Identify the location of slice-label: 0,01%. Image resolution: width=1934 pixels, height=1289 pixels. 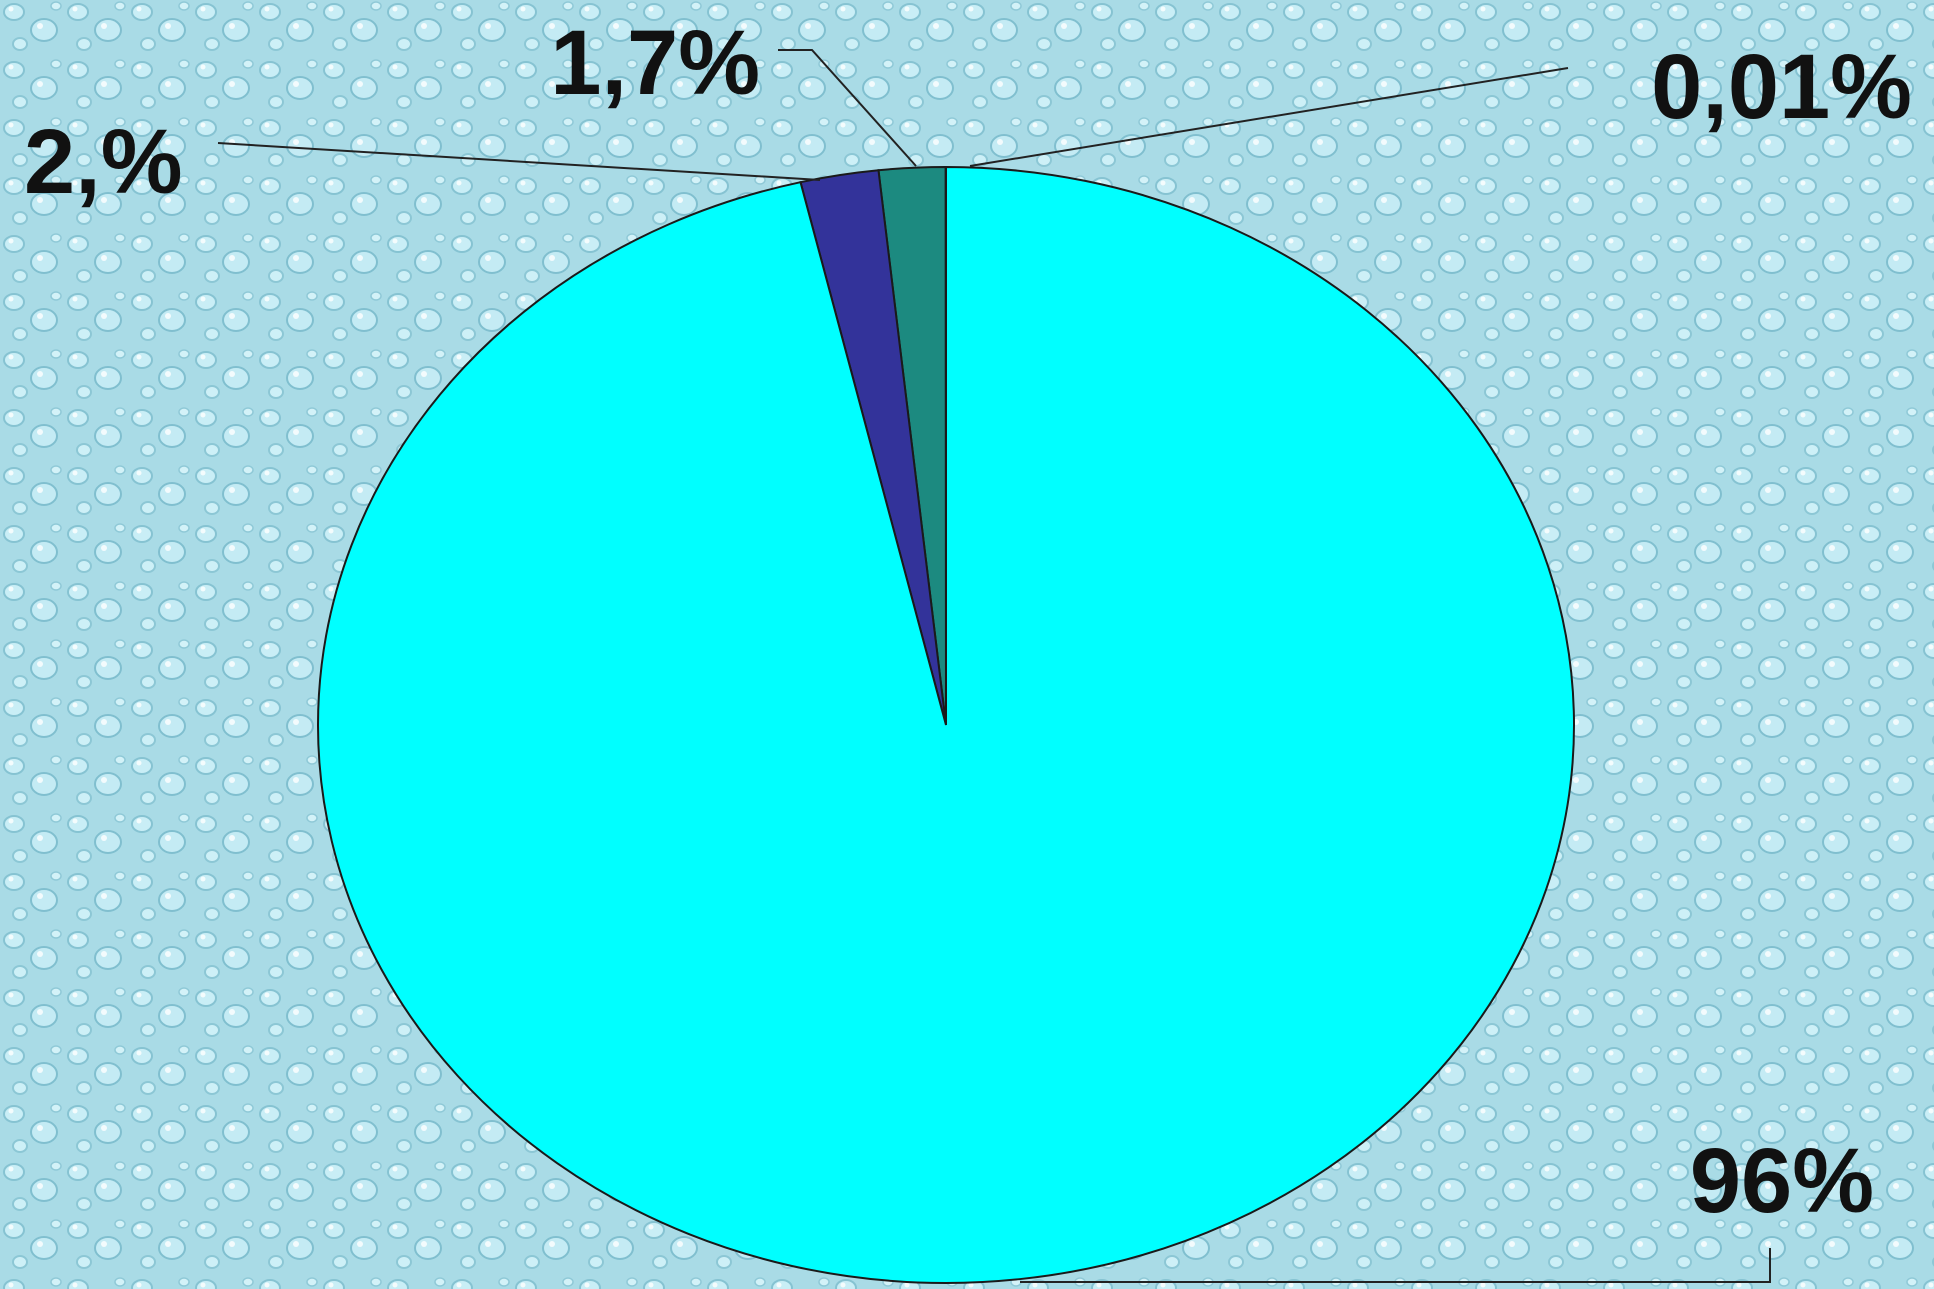
(1781, 87).